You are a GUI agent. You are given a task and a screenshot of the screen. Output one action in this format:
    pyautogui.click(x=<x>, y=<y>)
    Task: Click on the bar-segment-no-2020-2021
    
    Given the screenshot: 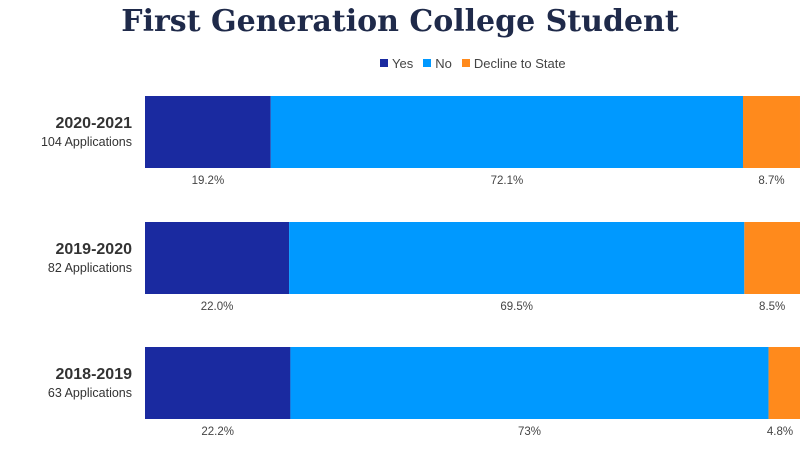 What is the action you would take?
    pyautogui.click(x=507, y=132)
    